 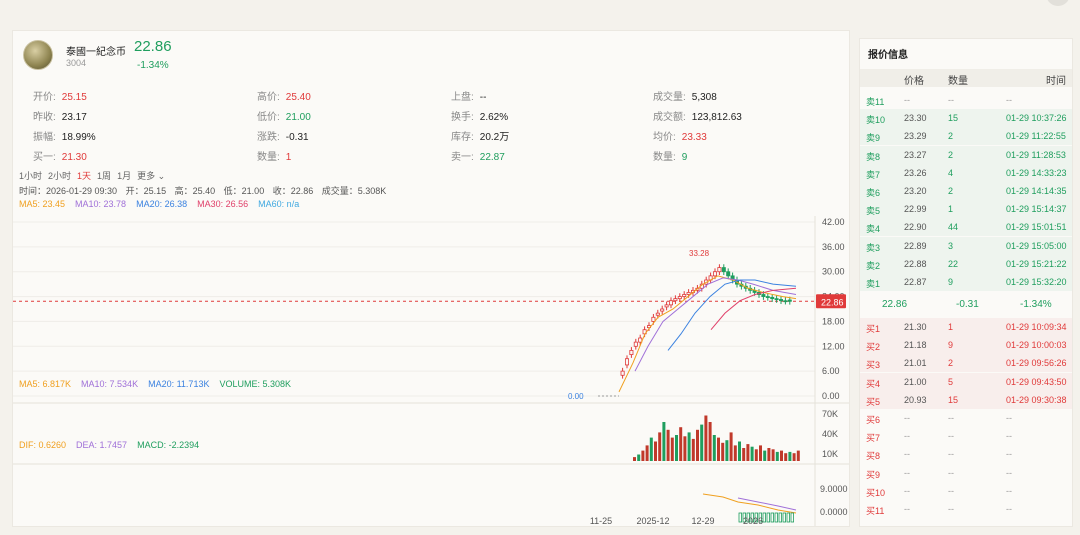 What do you see at coordinates (44, 117) in the screenshot?
I see `stat-label: 昨收:` at bounding box center [44, 117].